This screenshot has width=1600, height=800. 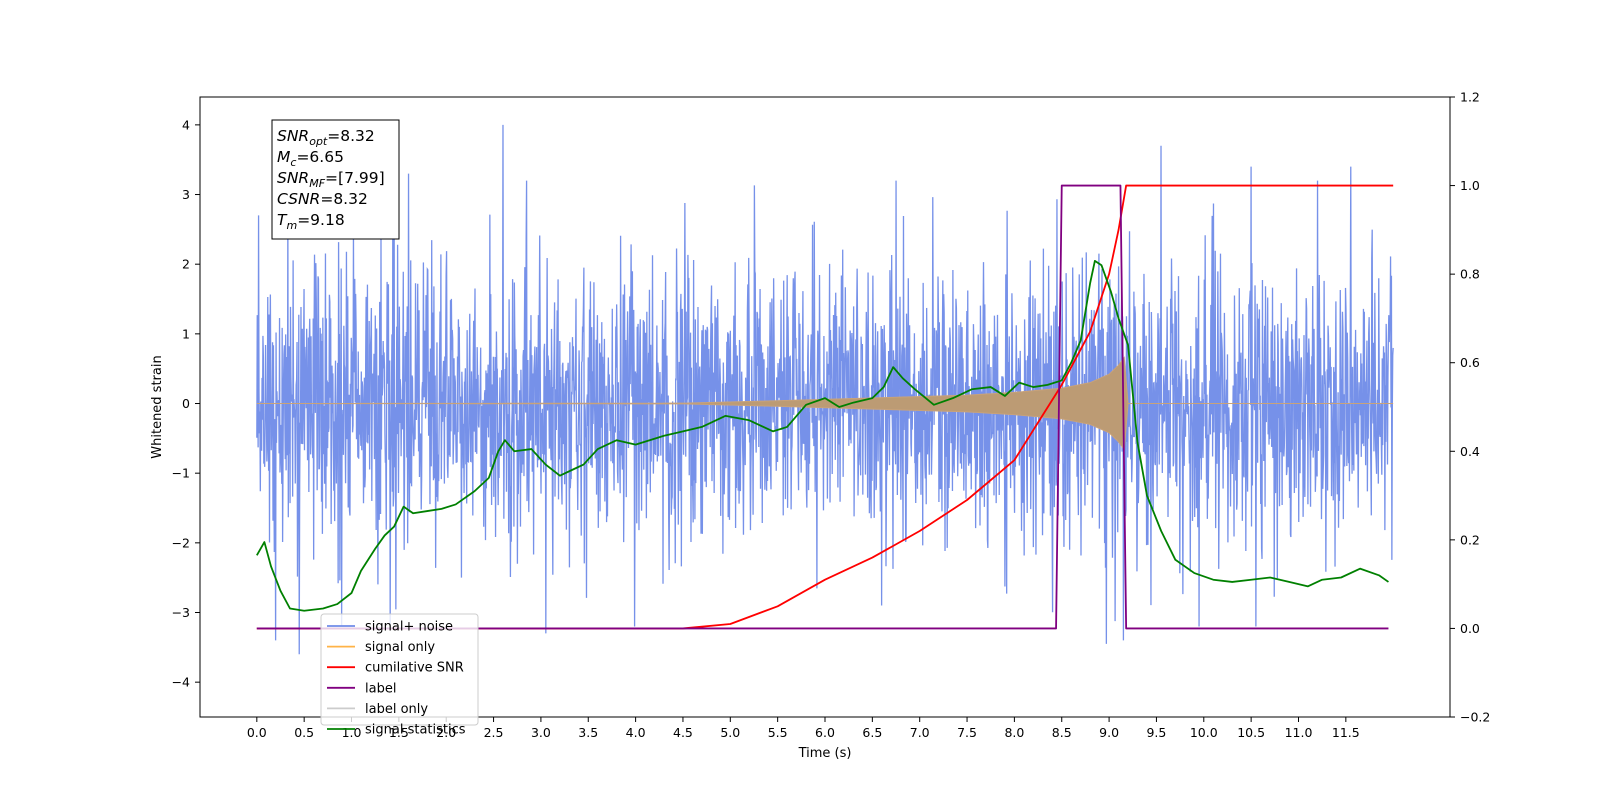 What do you see at coordinates (588, 732) in the screenshot?
I see `x-tick-label: 3.5` at bounding box center [588, 732].